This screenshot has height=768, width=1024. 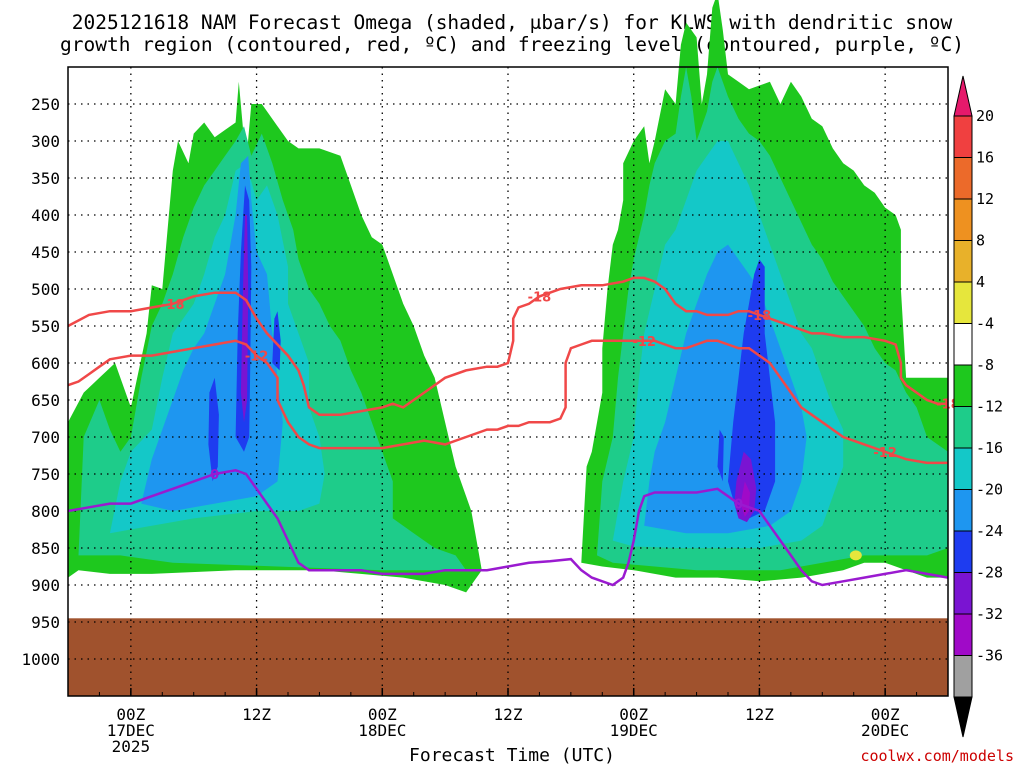 I want to click on y-tick-label-750: 750, so click(x=45, y=474).